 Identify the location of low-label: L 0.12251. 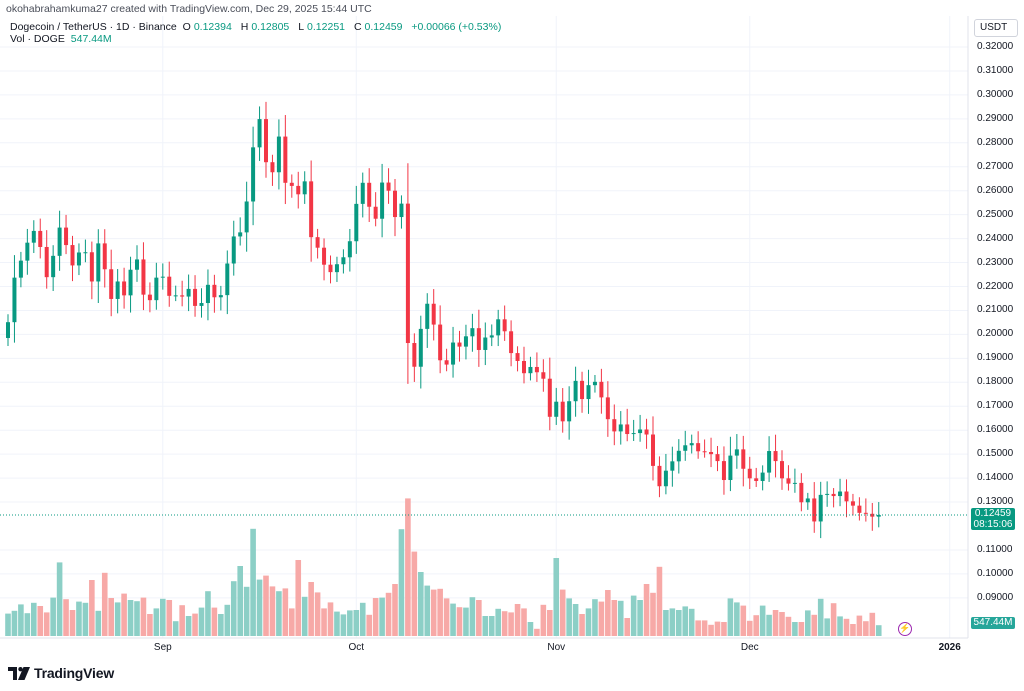
(322, 27).